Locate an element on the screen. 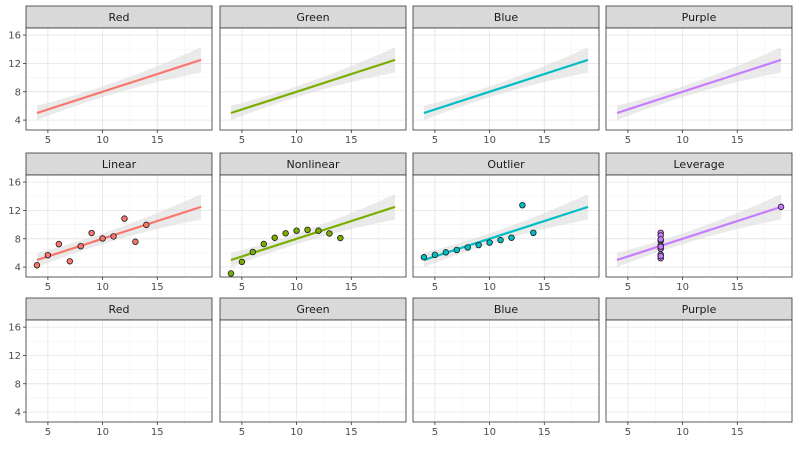 The width and height of the screenshot is (800, 451). y-tick-label: 4 is located at coordinates (18, 121).